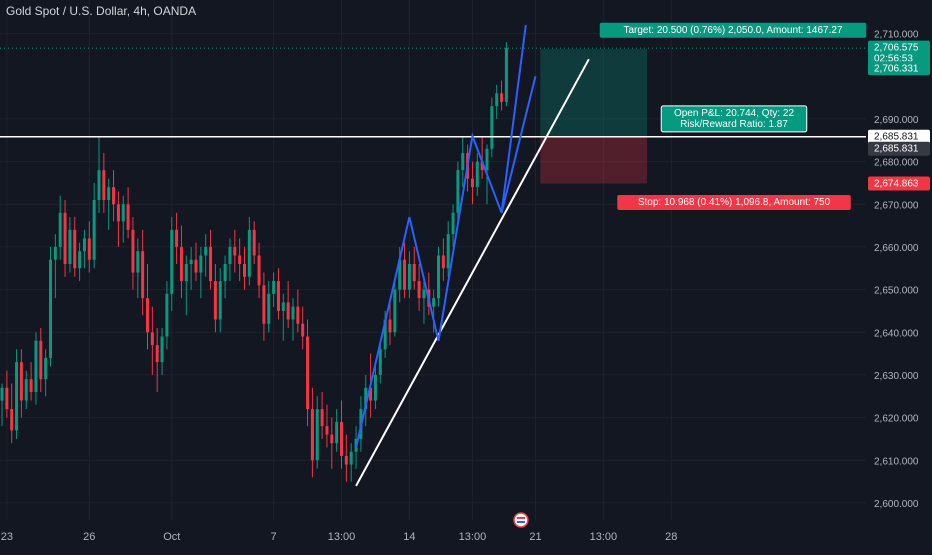  I want to click on target-label-bg, so click(733, 30).